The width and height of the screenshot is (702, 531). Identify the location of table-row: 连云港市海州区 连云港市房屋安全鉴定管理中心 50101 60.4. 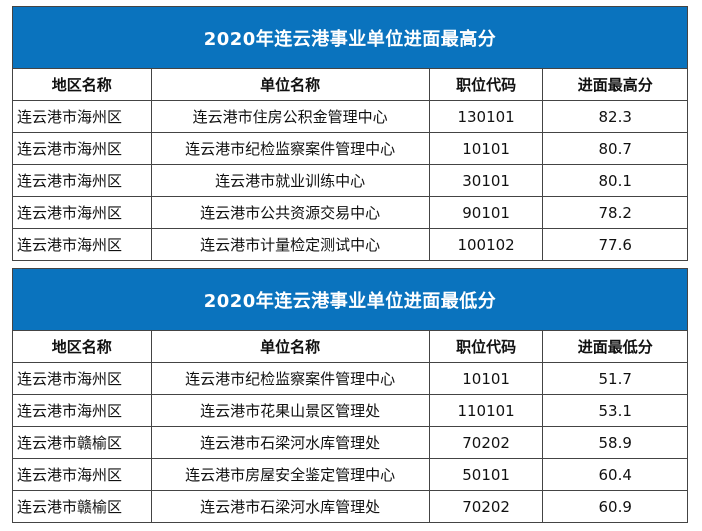
(350, 475).